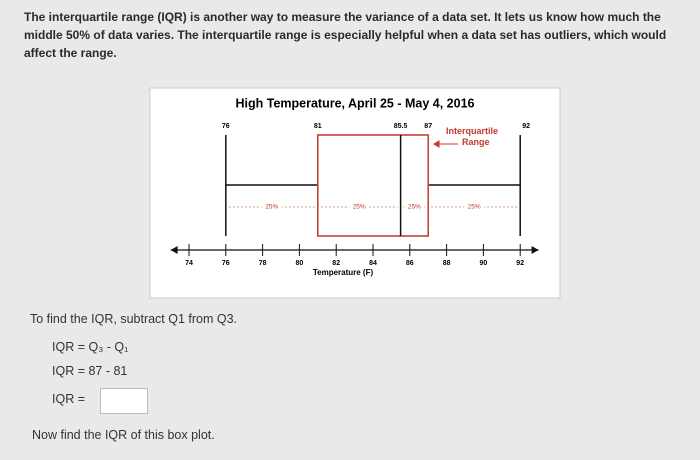  What do you see at coordinates (318, 126) in the screenshot?
I see `value-label: 81` at bounding box center [318, 126].